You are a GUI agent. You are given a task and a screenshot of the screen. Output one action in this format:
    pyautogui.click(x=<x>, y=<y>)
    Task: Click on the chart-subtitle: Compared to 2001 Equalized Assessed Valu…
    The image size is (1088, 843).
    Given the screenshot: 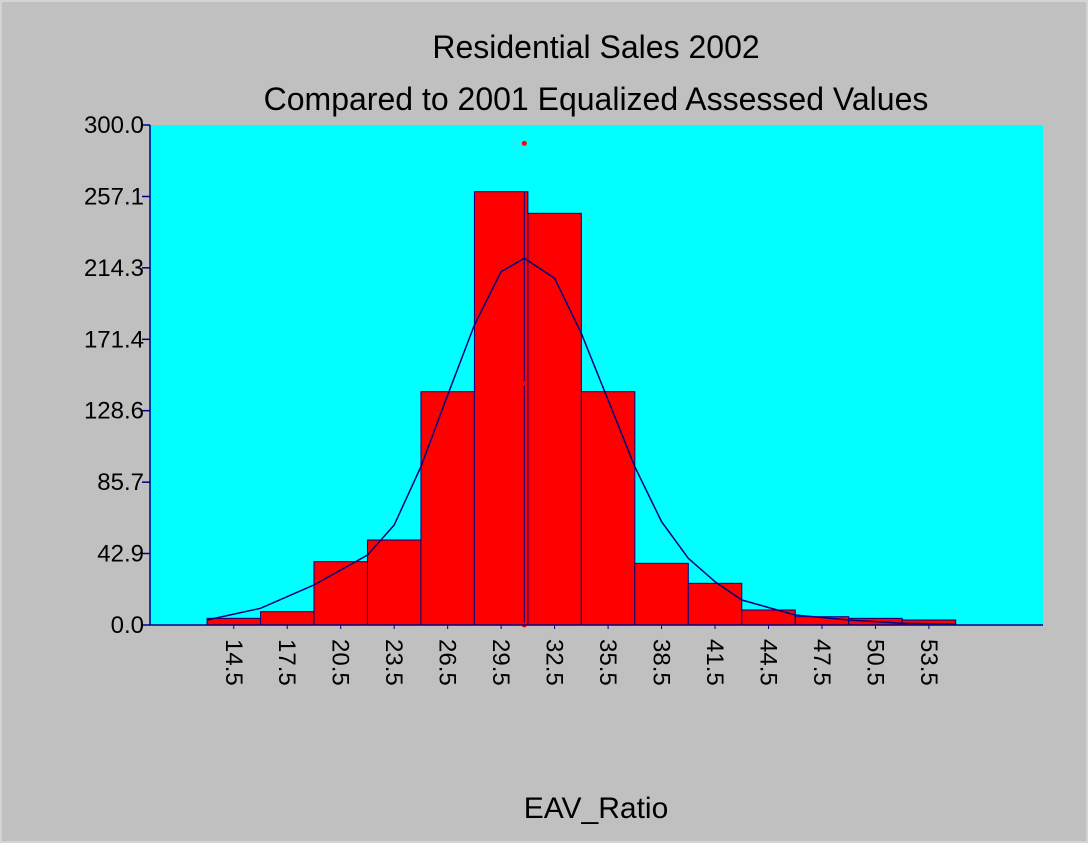 What is the action you would take?
    pyautogui.click(x=596, y=99)
    